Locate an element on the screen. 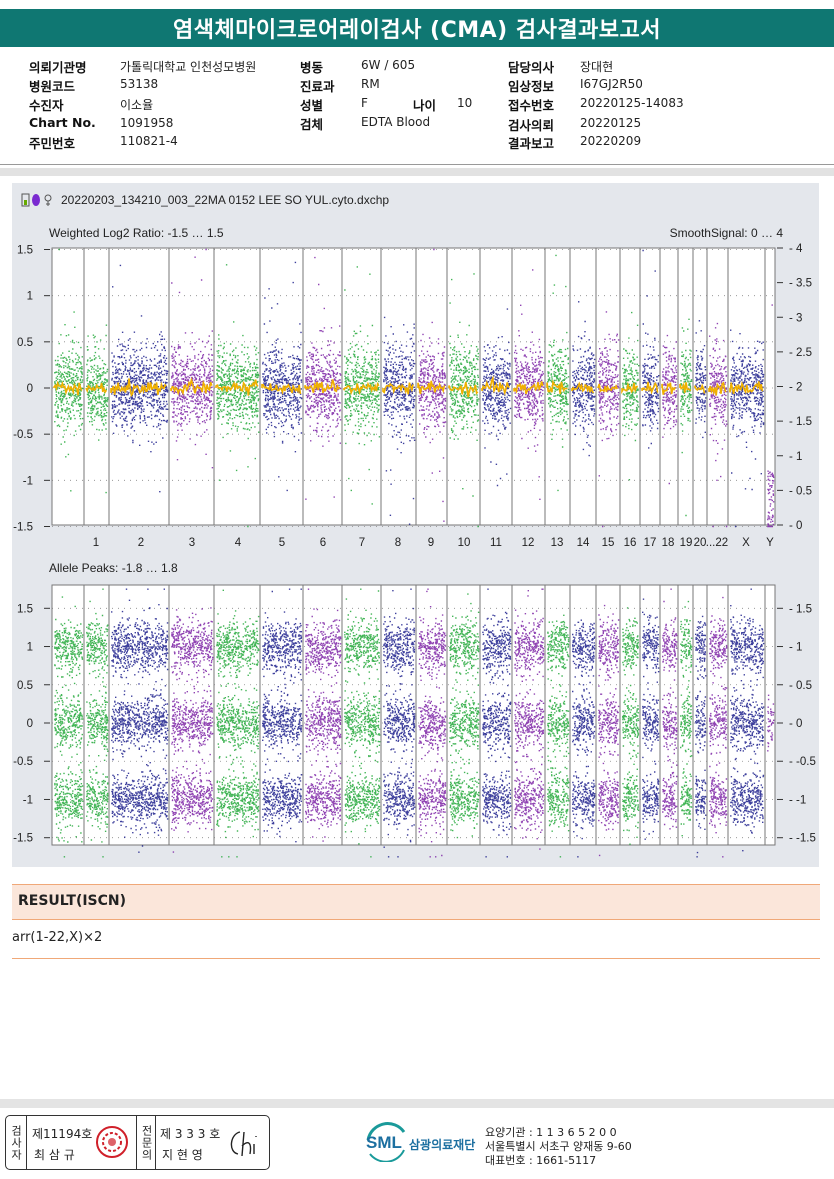 The width and height of the screenshot is (834, 1179). smooth-signal-tick-label: - 4 is located at coordinates (796, 249).